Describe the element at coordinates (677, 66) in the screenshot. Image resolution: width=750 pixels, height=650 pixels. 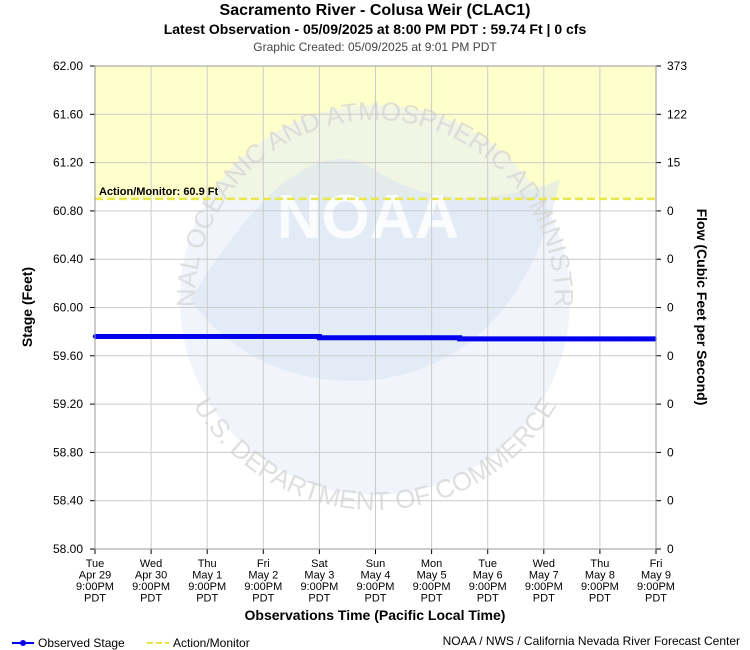
I see `y2-tick-label: 373` at that location.